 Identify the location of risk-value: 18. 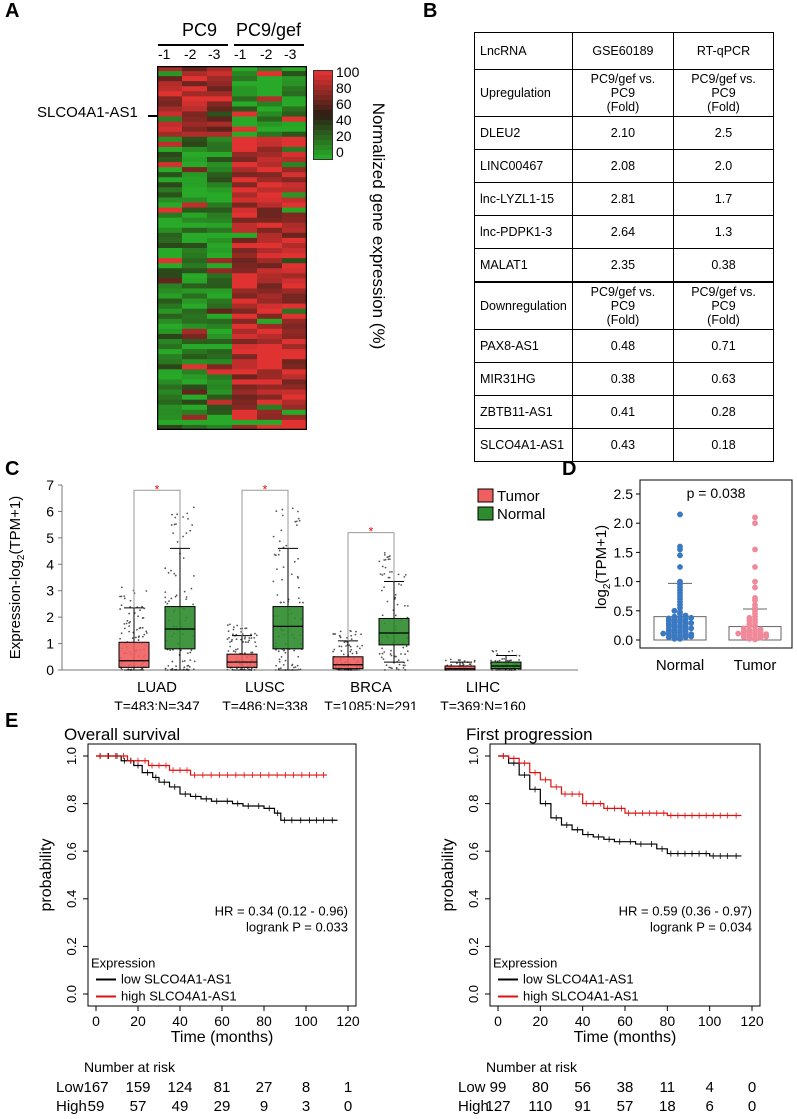
(667, 1106).